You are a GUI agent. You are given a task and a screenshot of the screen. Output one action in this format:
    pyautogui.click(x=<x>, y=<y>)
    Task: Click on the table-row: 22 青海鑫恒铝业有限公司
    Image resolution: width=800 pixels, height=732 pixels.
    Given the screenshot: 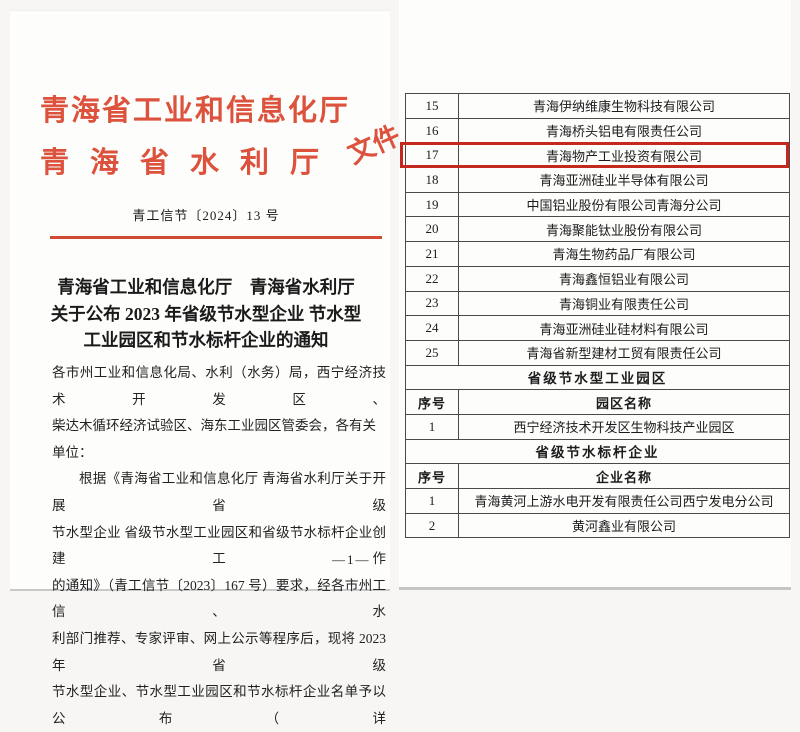 What is the action you would take?
    pyautogui.click(x=597, y=278)
    